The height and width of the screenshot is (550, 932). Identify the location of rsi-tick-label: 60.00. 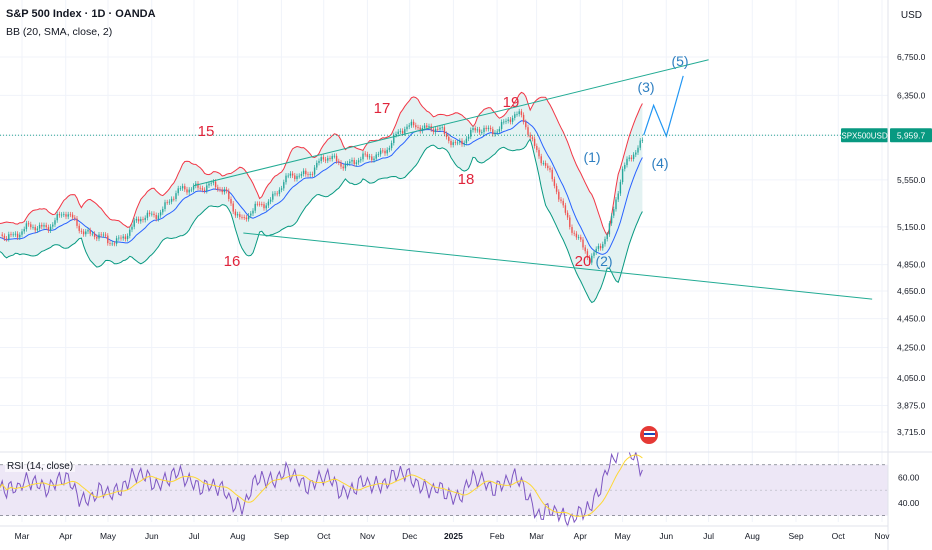
(909, 477).